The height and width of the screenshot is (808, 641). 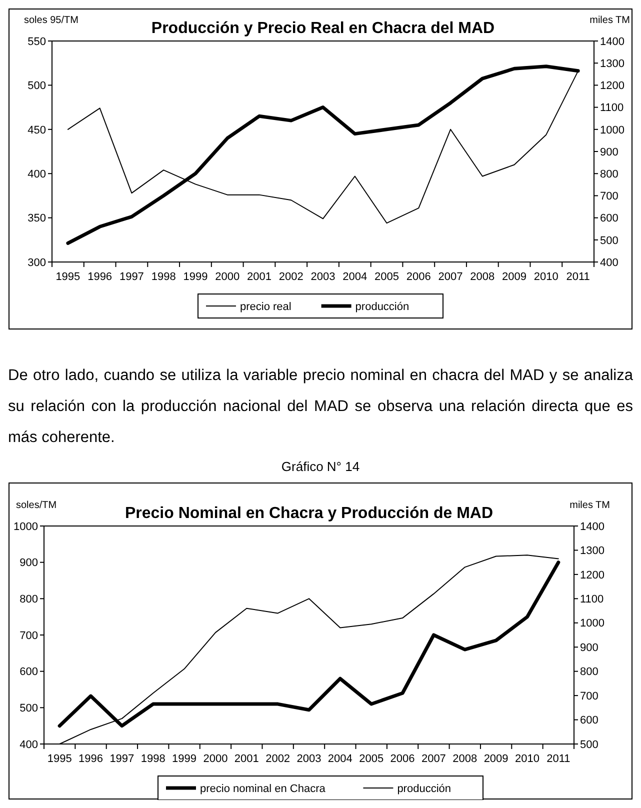 What do you see at coordinates (37, 130) in the screenshot?
I see `y-tick-label: 450` at bounding box center [37, 130].